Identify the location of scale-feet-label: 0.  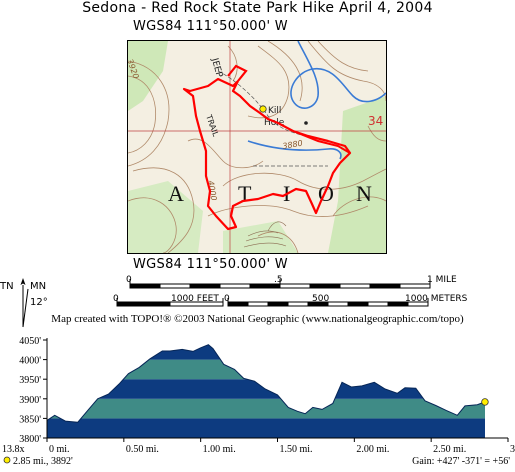
(116, 299).